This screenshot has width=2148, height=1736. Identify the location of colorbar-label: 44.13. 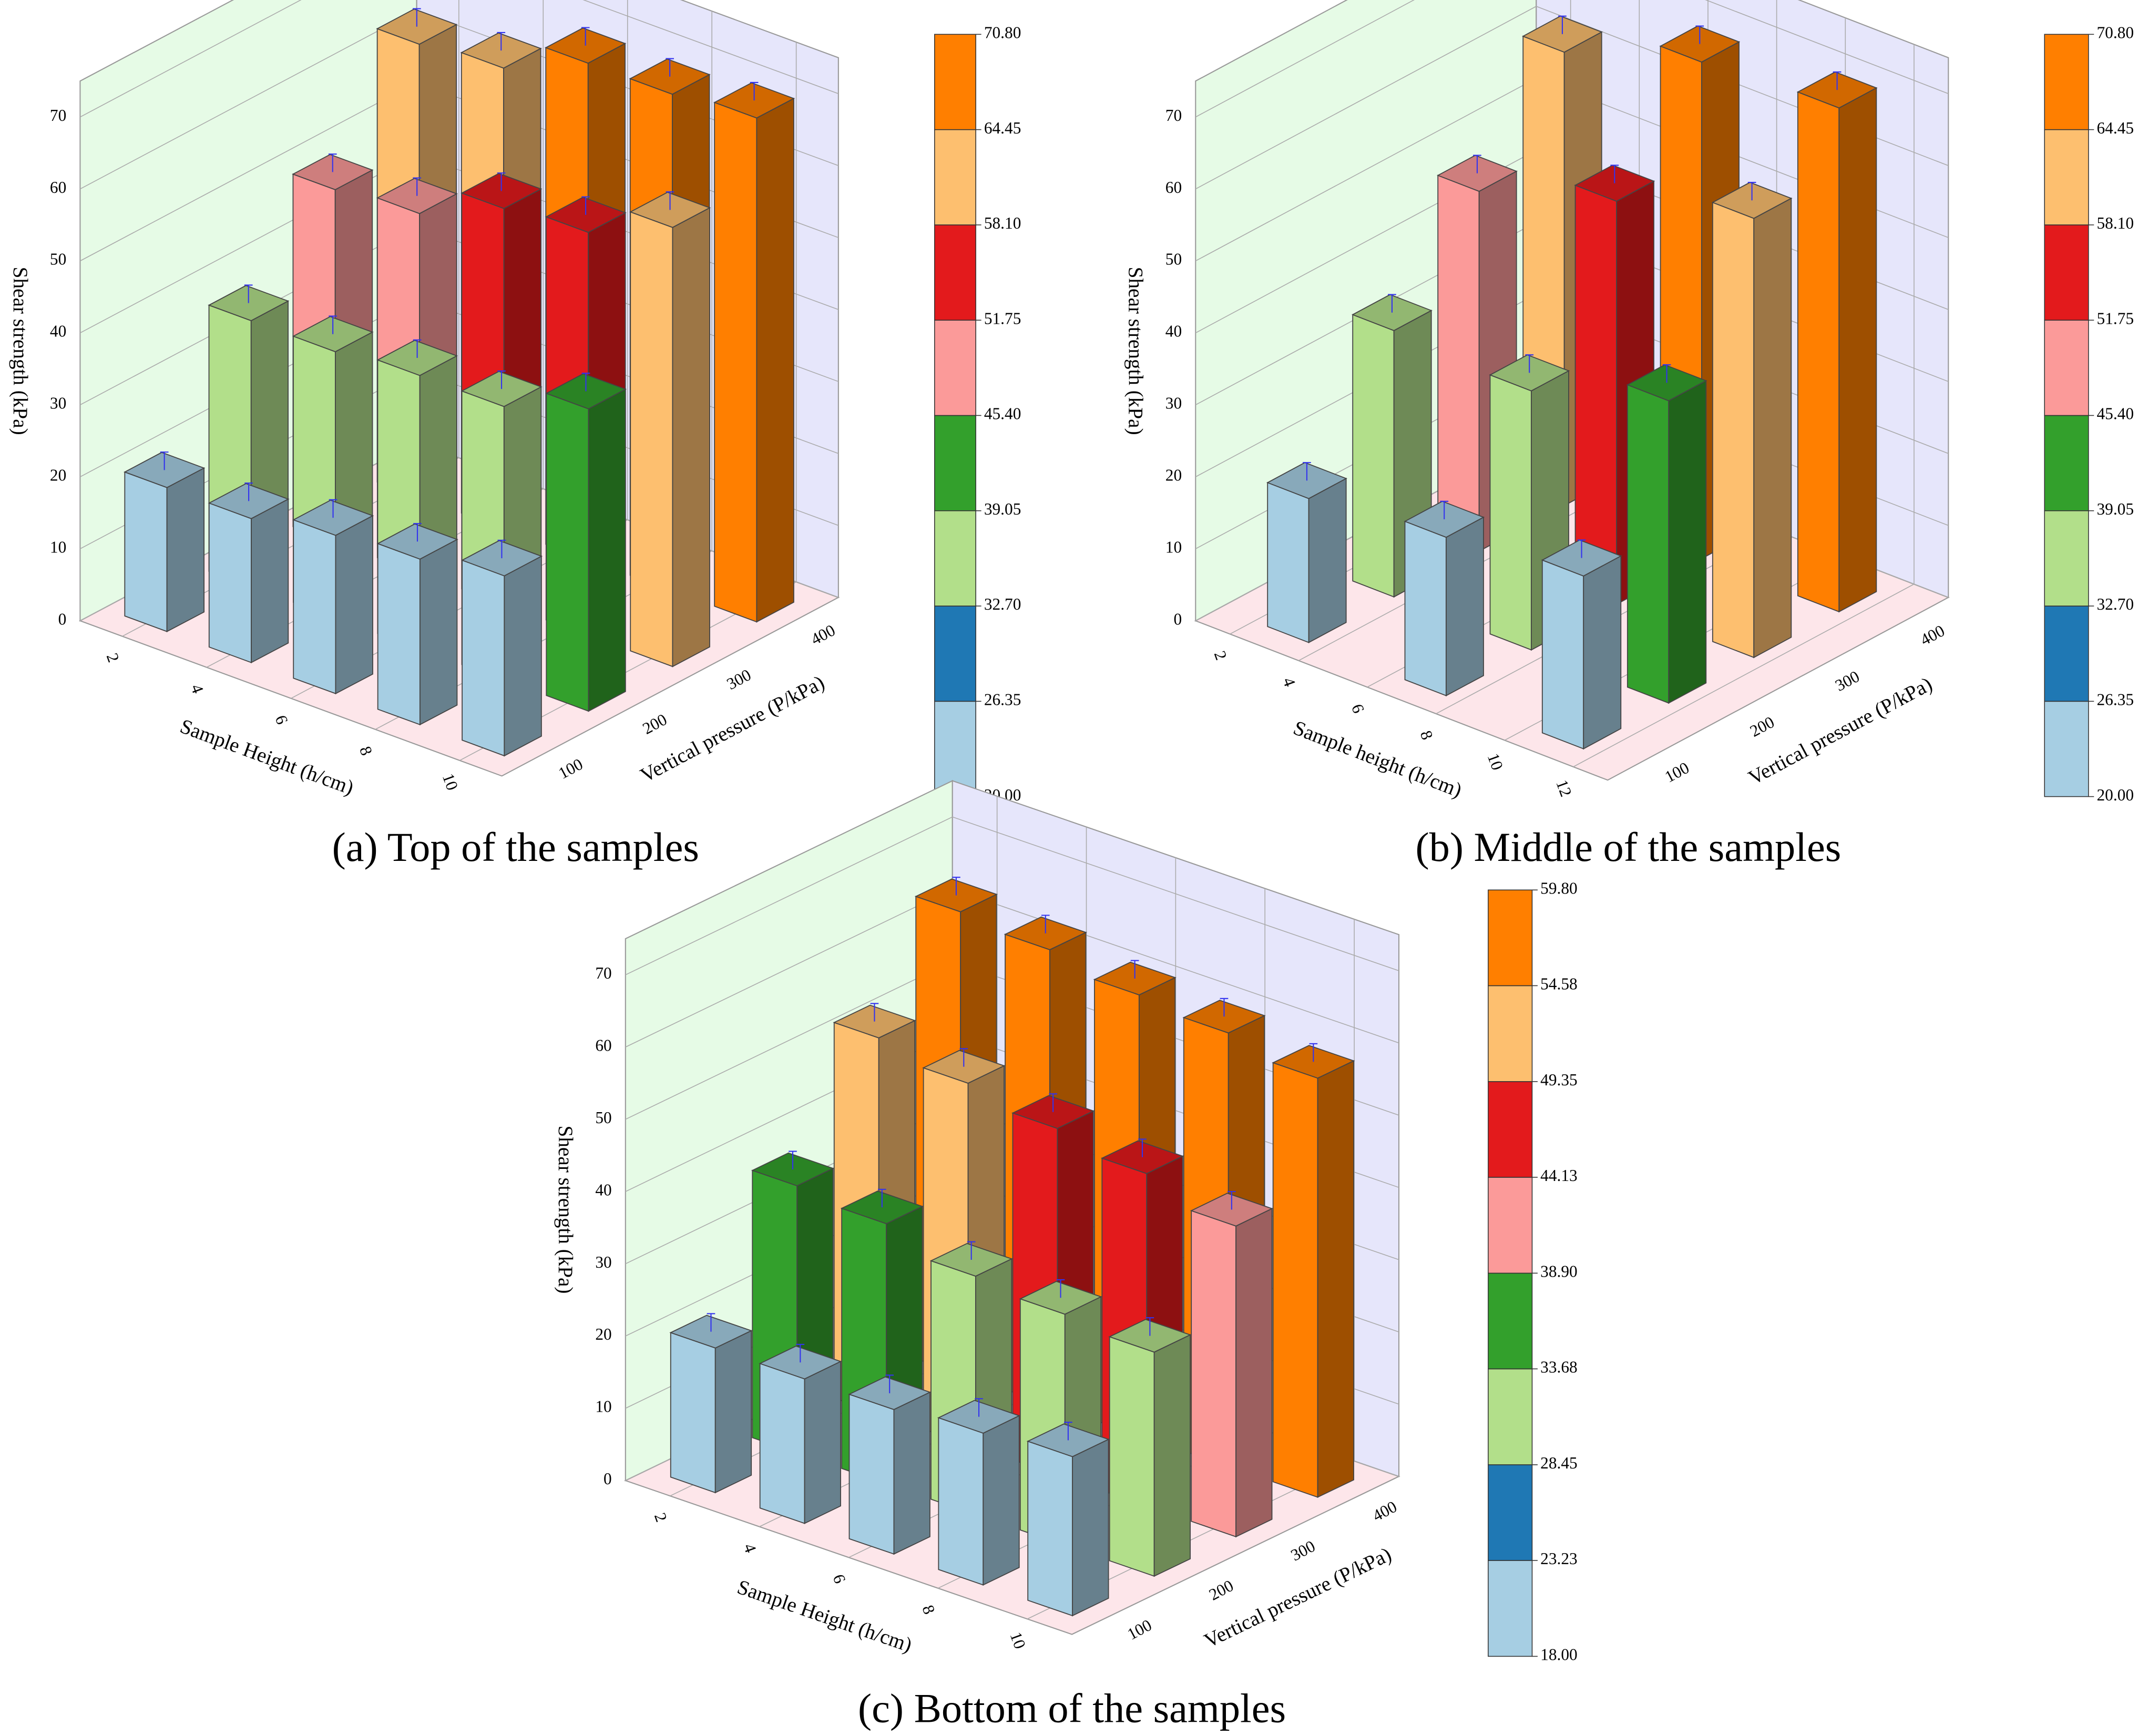
(1559, 1176).